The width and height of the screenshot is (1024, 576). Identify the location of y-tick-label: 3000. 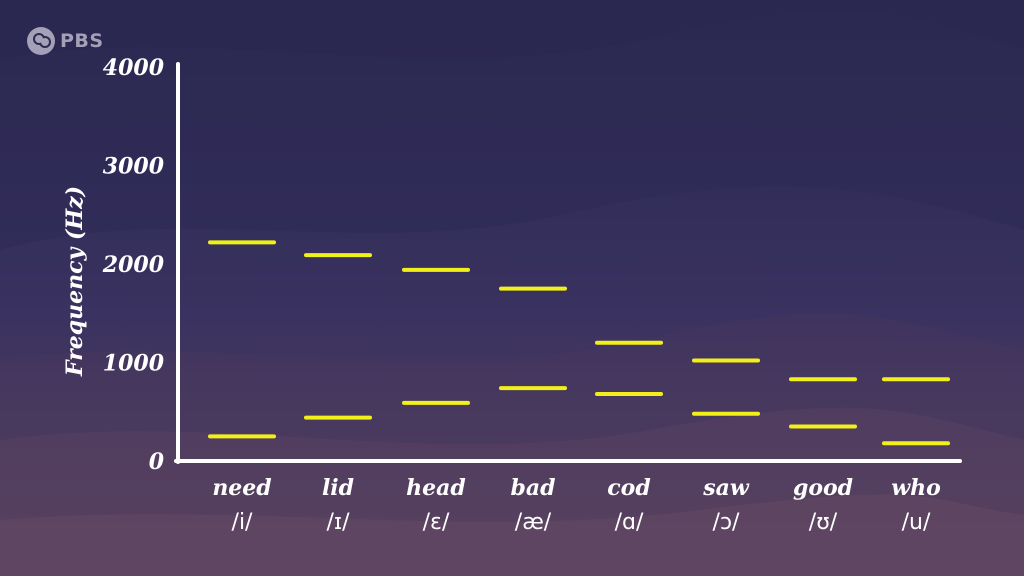
(134, 167).